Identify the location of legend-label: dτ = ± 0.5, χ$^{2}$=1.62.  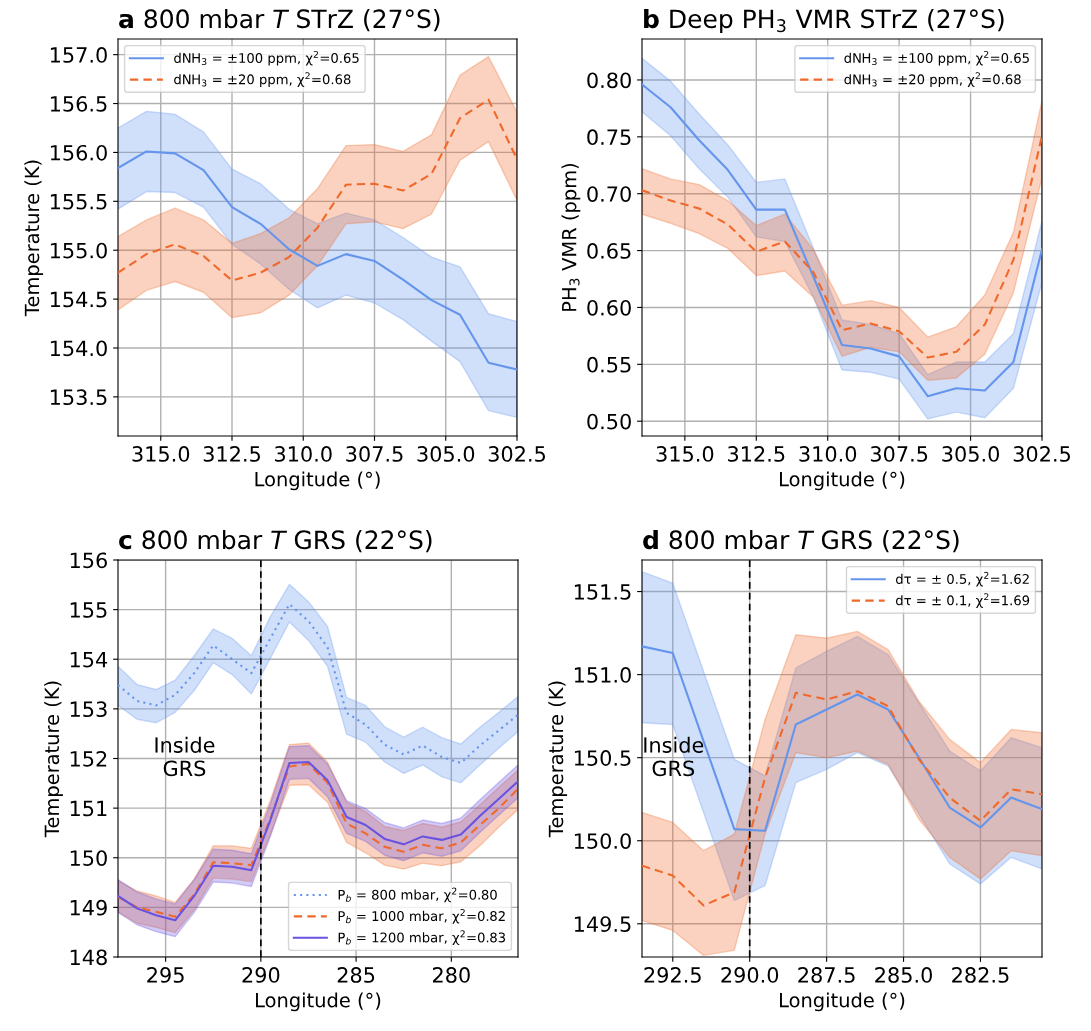
(962, 579).